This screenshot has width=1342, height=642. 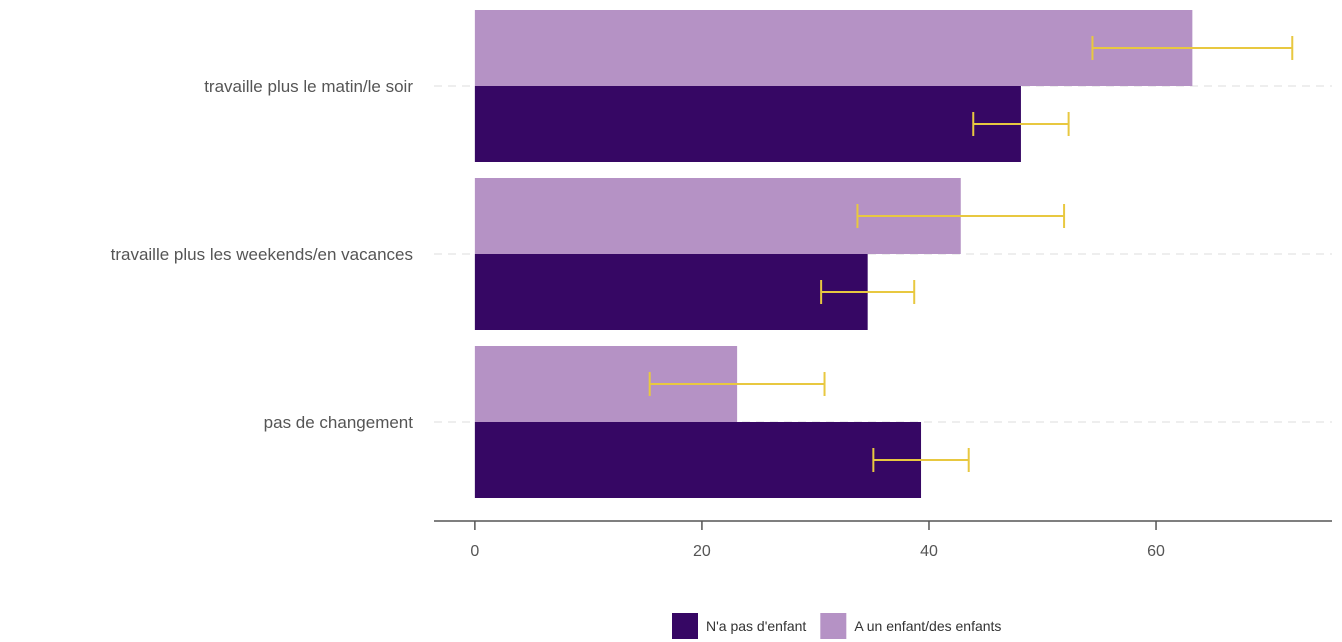 I want to click on error-bar-n-a-pas-d-enfant-travaille-plus-le-matin-le-soir, so click(x=1021, y=124).